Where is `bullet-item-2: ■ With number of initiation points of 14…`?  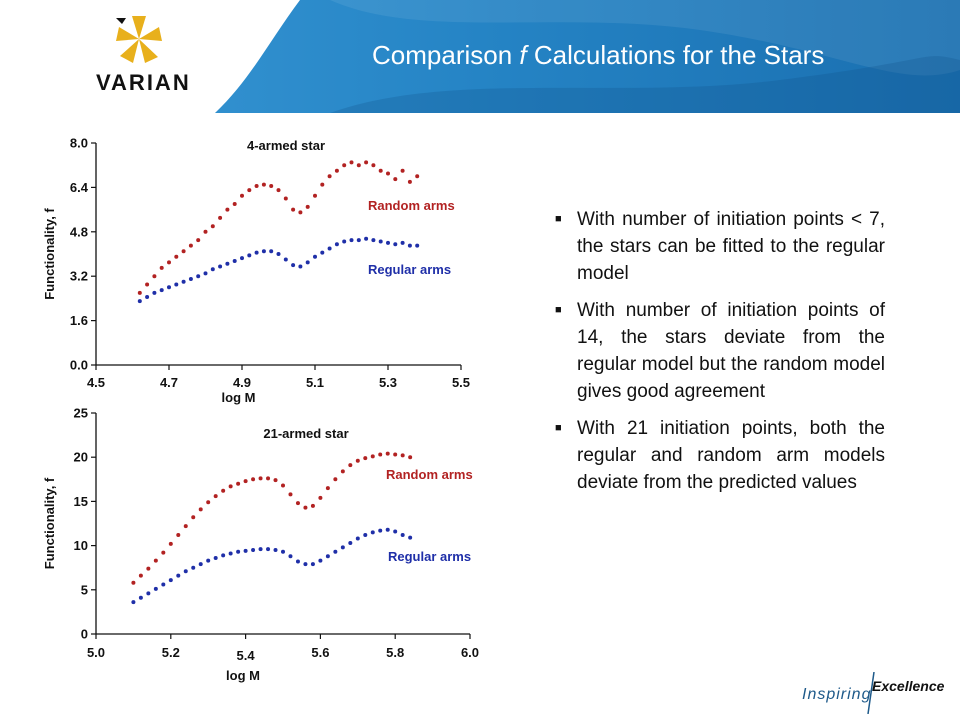 bullet-item-2: ■ With number of initiation points of 14… is located at coordinates (720, 351).